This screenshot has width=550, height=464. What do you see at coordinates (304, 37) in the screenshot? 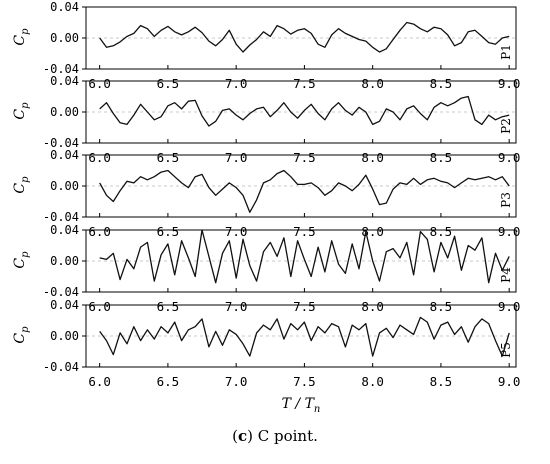
I see `p1-series-line` at bounding box center [304, 37].